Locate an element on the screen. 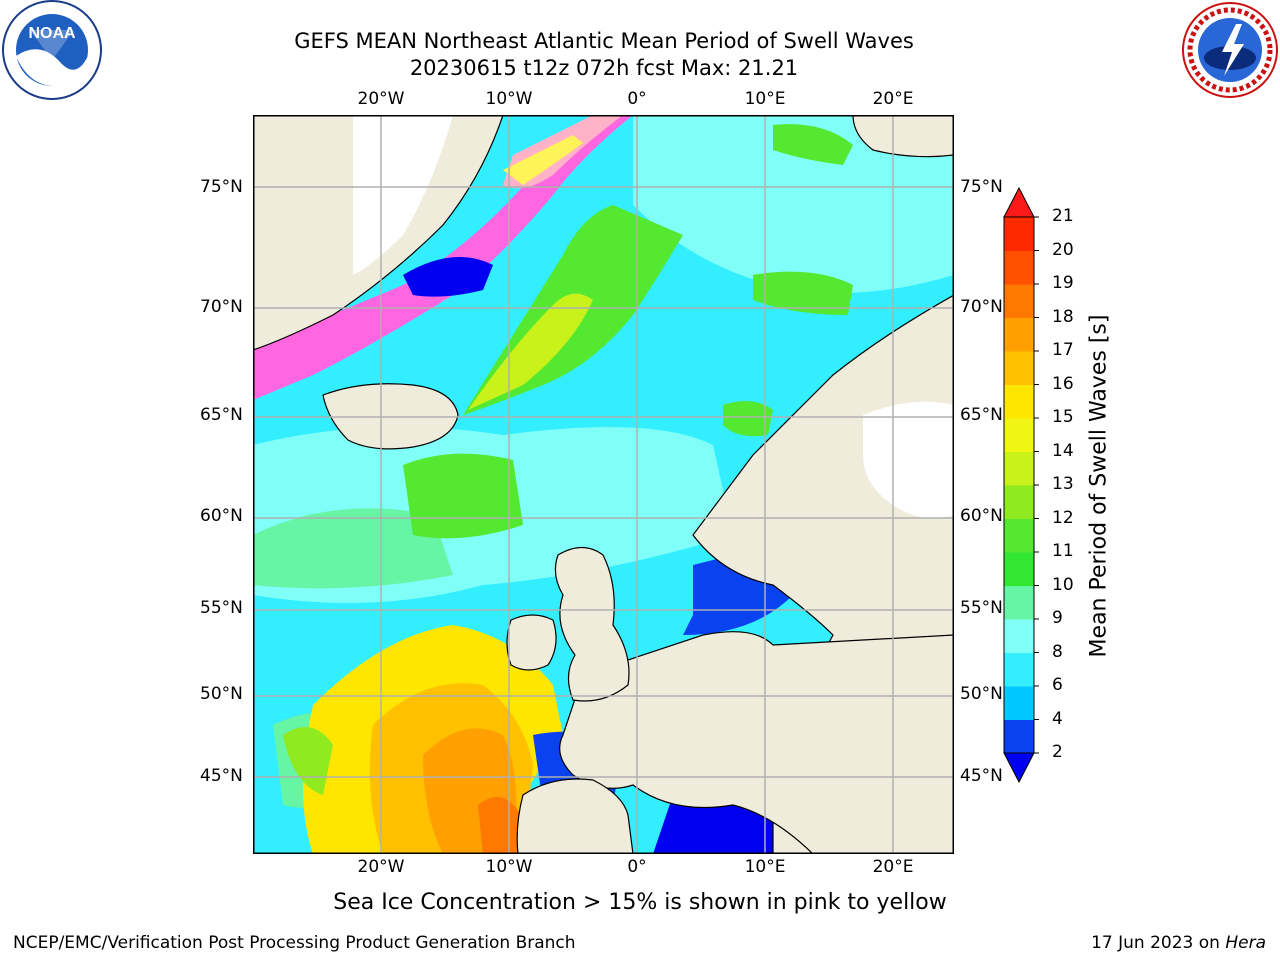  lon-label-top: 20°W is located at coordinates (381, 99).